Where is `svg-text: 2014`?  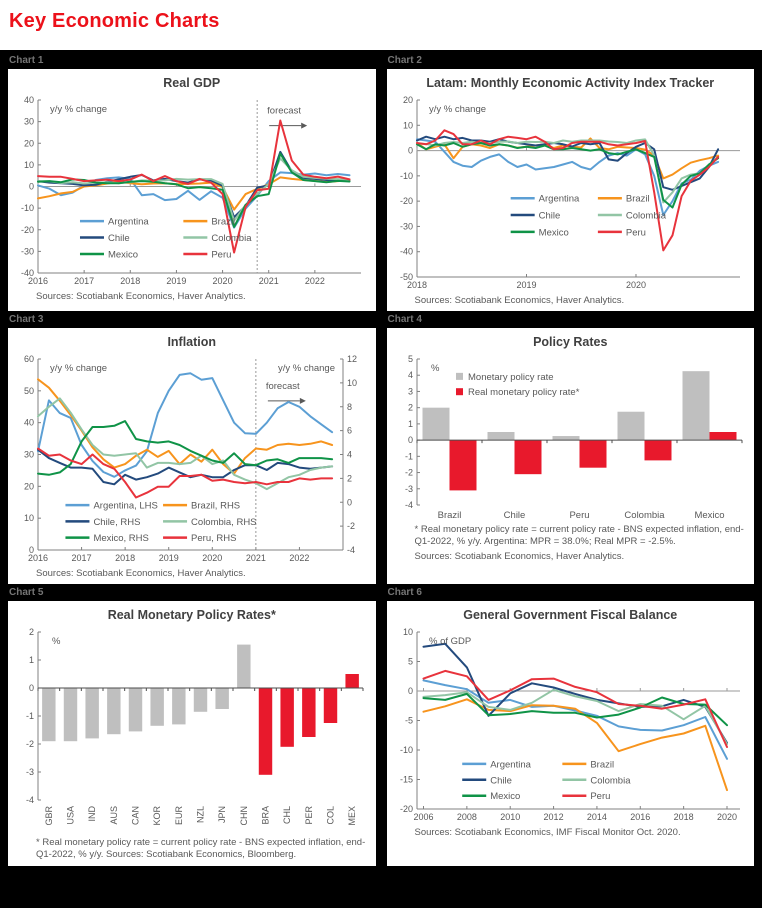 svg-text: 2014 is located at coordinates (596, 817).